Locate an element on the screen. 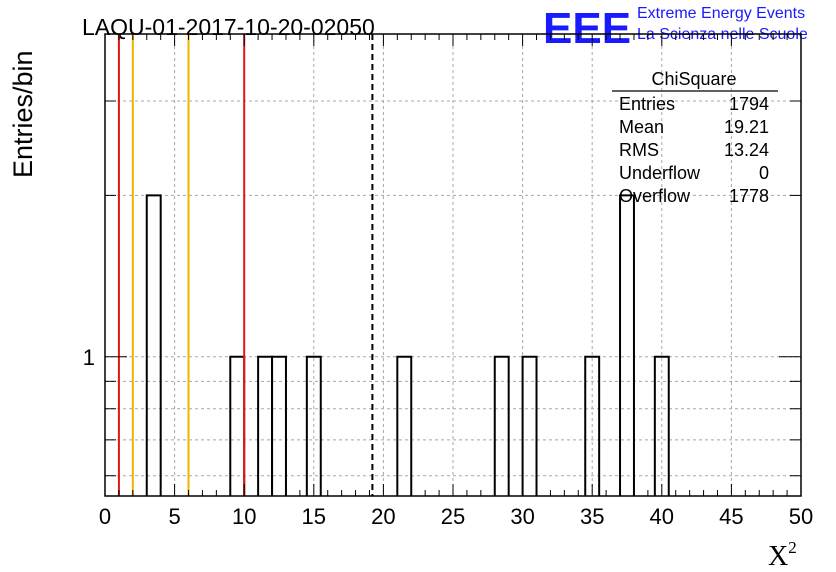  x-axis-label-base: X is located at coordinates (778, 556).